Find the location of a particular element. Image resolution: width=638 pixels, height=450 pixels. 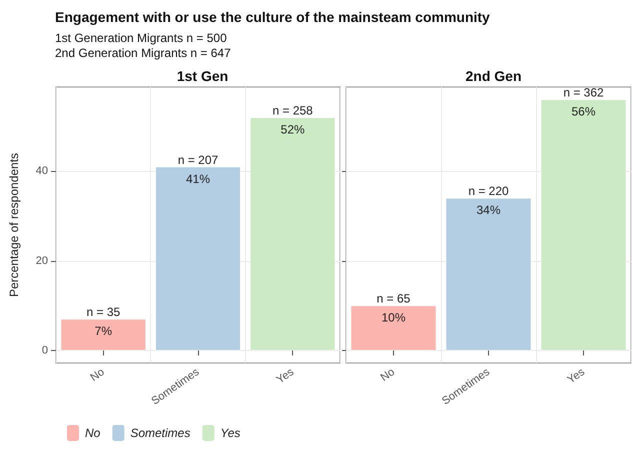

chart-title: 2nd Gen is located at coordinates (493, 76).